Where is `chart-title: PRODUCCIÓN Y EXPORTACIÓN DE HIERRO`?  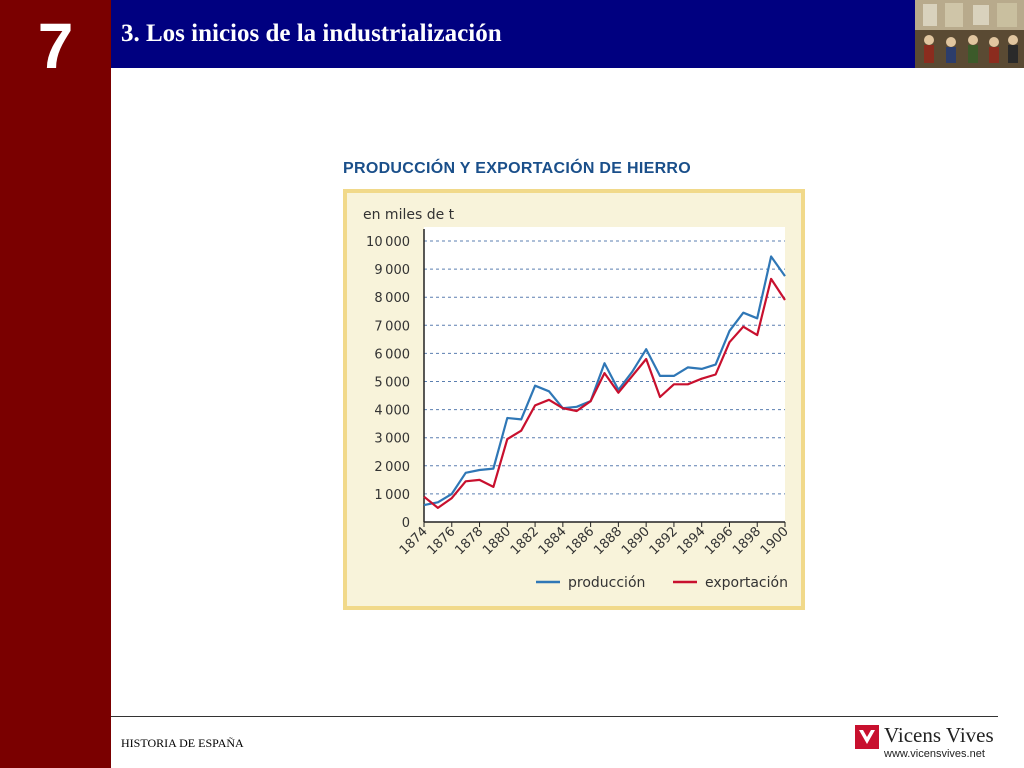
chart-title: PRODUCCIÓN Y EXPORTACIÓN DE HIERRO is located at coordinates (517, 168).